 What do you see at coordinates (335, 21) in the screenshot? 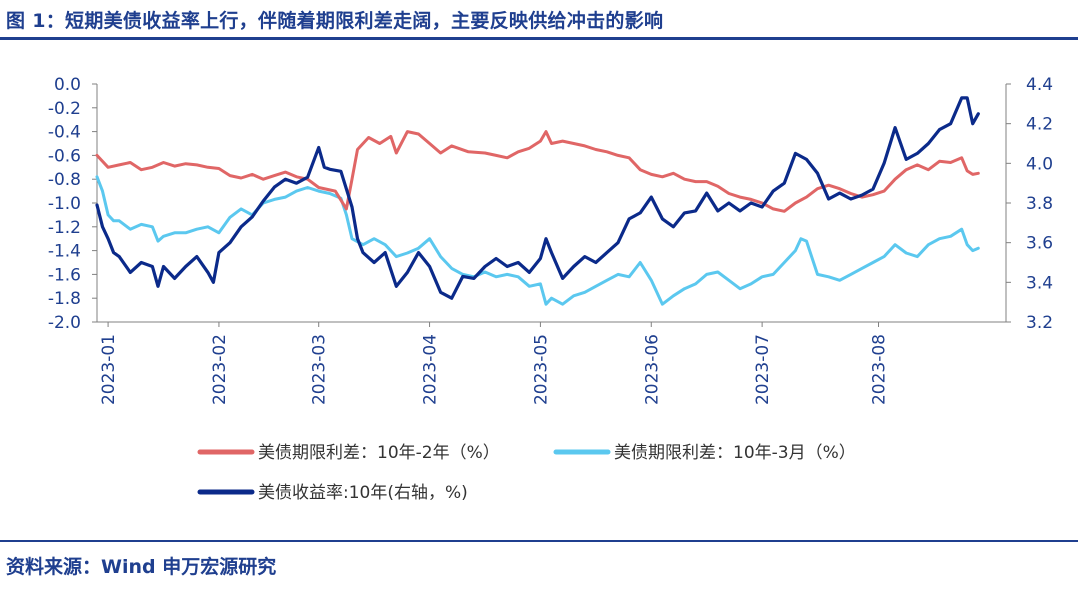
I see `figure-title: 图 1：短期美债收益率上行，伴随着期限利差走阔，主要反映供给冲击的影响` at bounding box center [335, 21].